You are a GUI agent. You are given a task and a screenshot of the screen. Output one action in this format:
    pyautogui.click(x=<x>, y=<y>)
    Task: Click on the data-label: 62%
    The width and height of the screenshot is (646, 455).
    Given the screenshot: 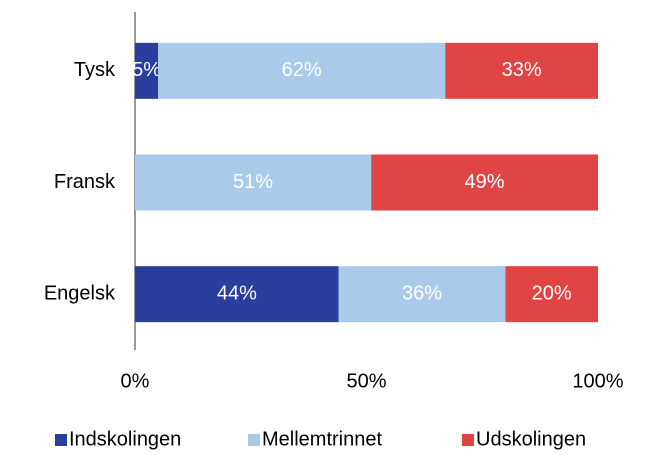 What is the action you would take?
    pyautogui.click(x=302, y=70)
    